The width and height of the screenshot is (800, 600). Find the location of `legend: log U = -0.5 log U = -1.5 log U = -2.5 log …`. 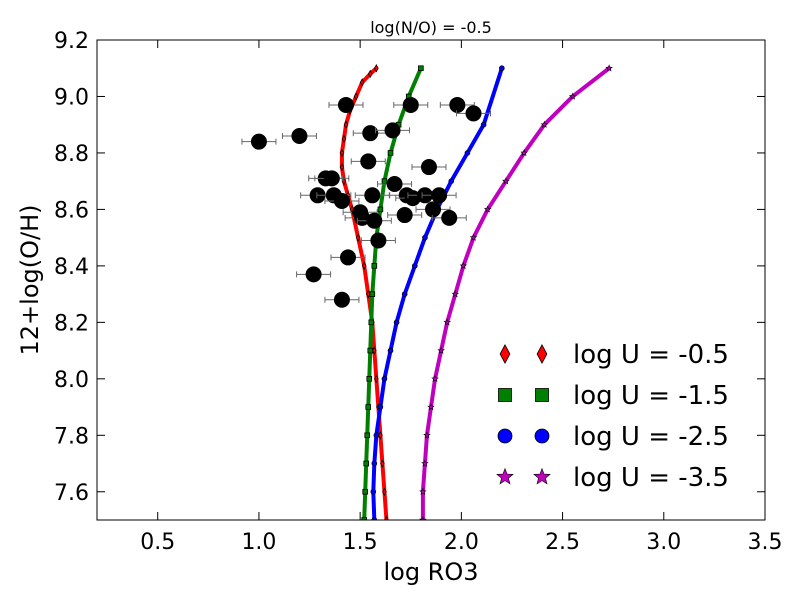

legend: log U = -0.5 log U = -1.5 log U = -2.5 log … is located at coordinates (612, 416).